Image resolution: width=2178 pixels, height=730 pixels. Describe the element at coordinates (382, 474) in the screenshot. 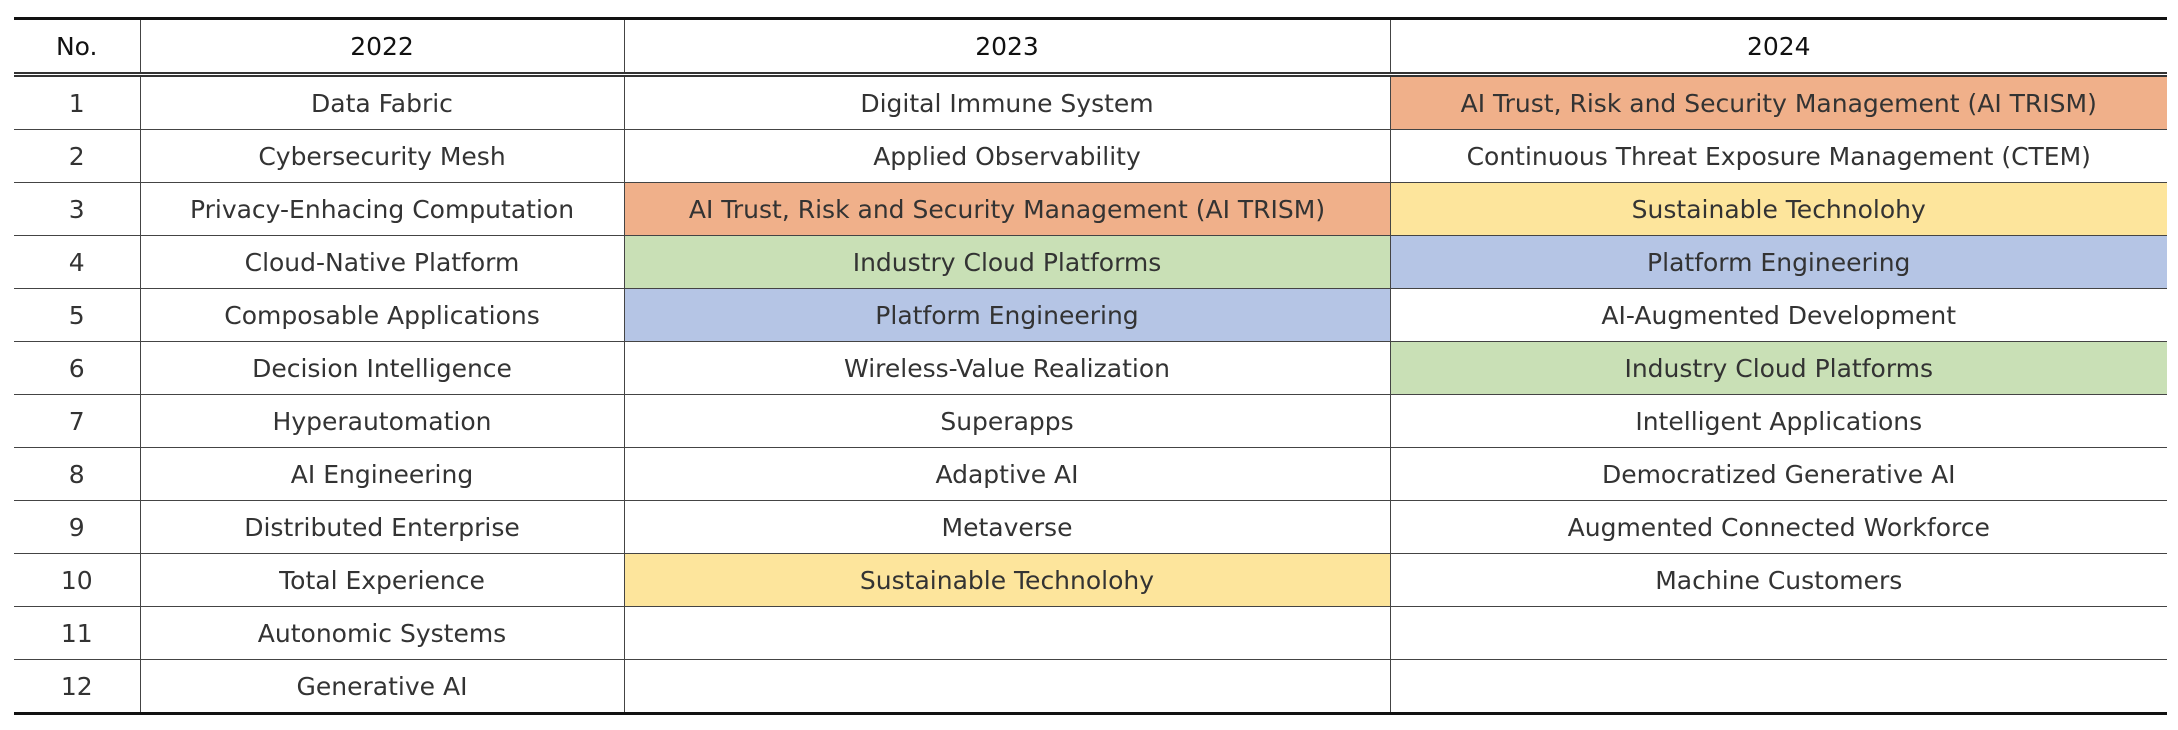

I see `trend-cell: AI Engineering` at that location.